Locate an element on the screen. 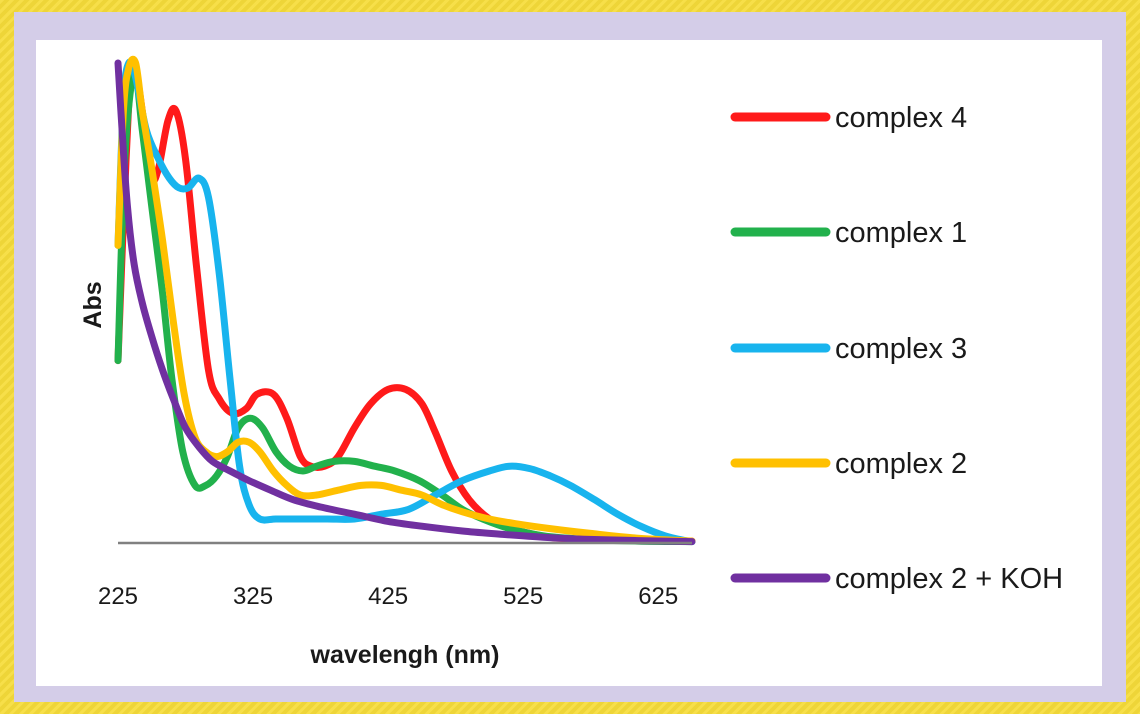 This screenshot has width=1140, height=714. legend-label-complex-2: complex 2 is located at coordinates (901, 464).